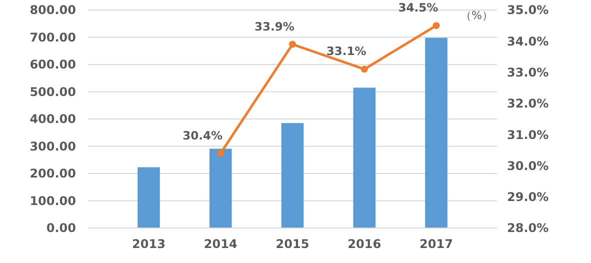  What do you see at coordinates (528, 165) in the screenshot?
I see `y2-tick-label: 30.0%` at bounding box center [528, 165].